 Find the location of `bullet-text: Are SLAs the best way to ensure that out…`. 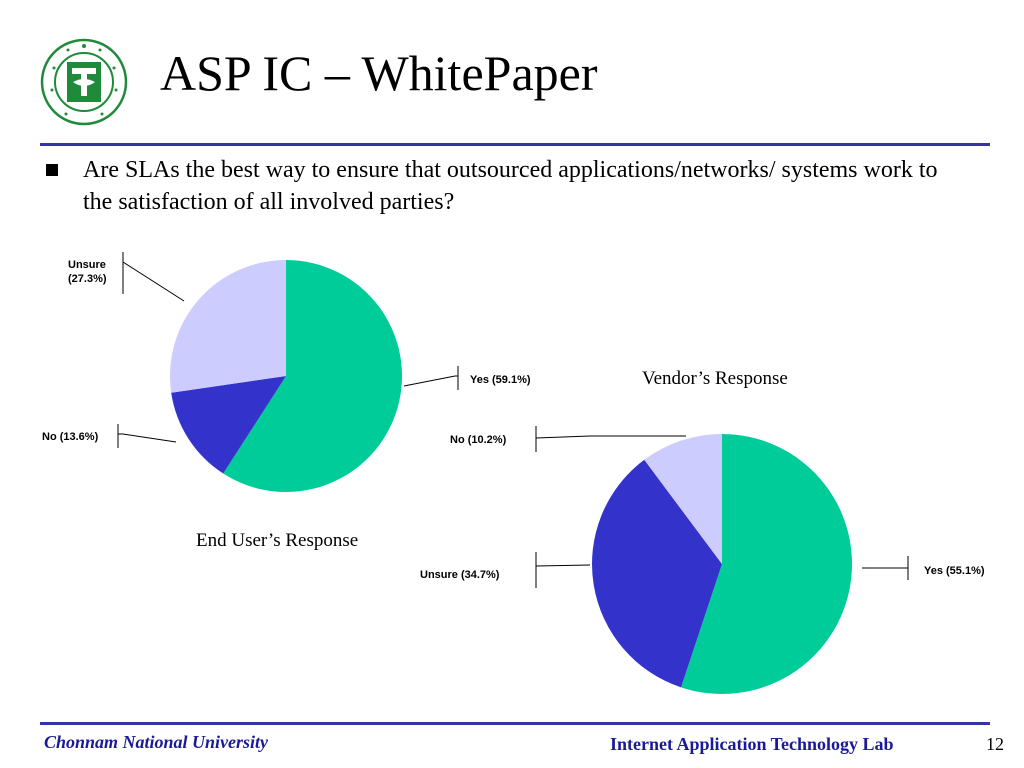

bullet-text: Are SLAs the best way to ensure that out… is located at coordinates (510, 186).